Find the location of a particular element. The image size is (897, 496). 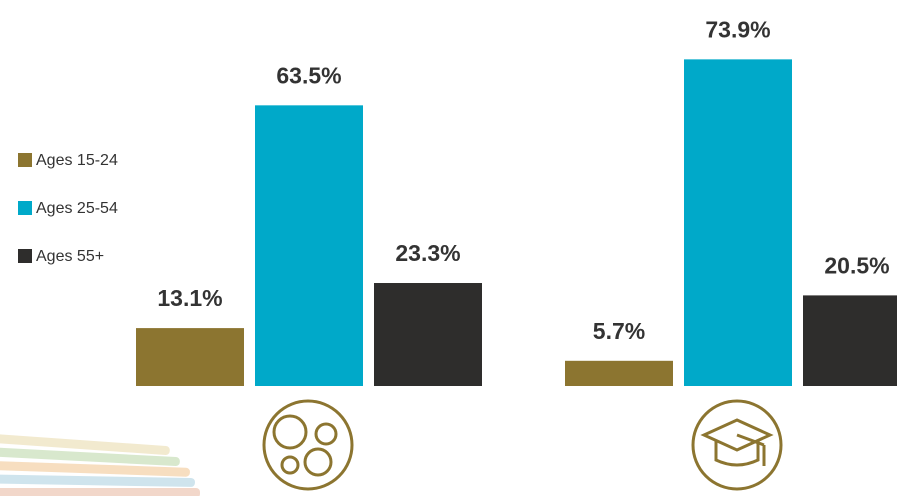

legend-label: Ages 25-54 is located at coordinates (77, 208).